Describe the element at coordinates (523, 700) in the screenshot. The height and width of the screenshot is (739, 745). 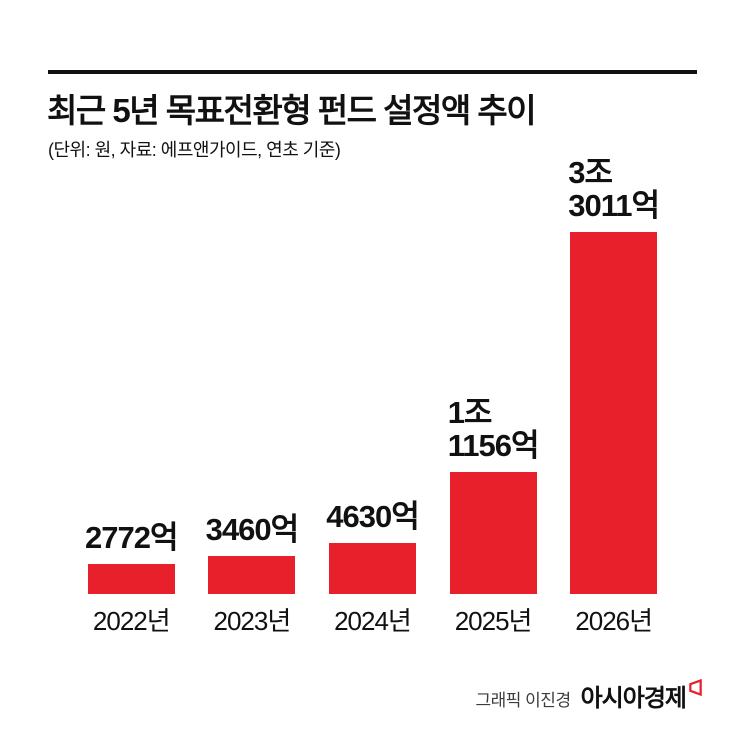
I see `graphic-credit: 그래픽 이진경` at that location.